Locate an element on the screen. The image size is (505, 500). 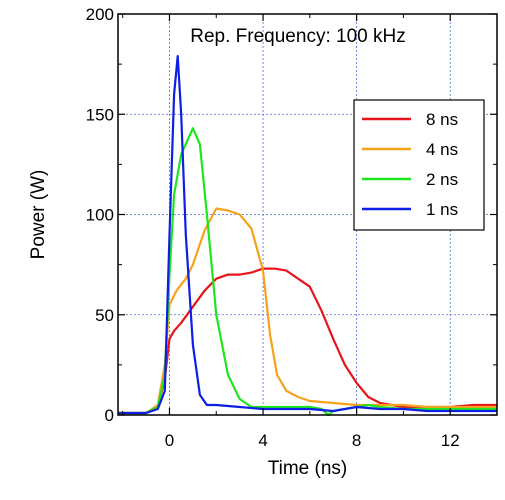
legend-label: 2 ns is located at coordinates (442, 179).